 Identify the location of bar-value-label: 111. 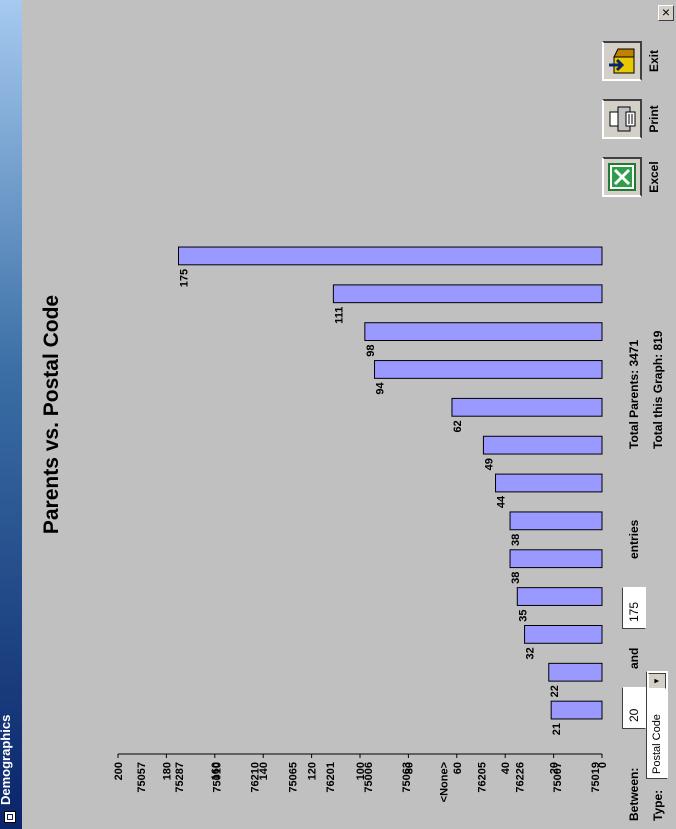
(339, 315).